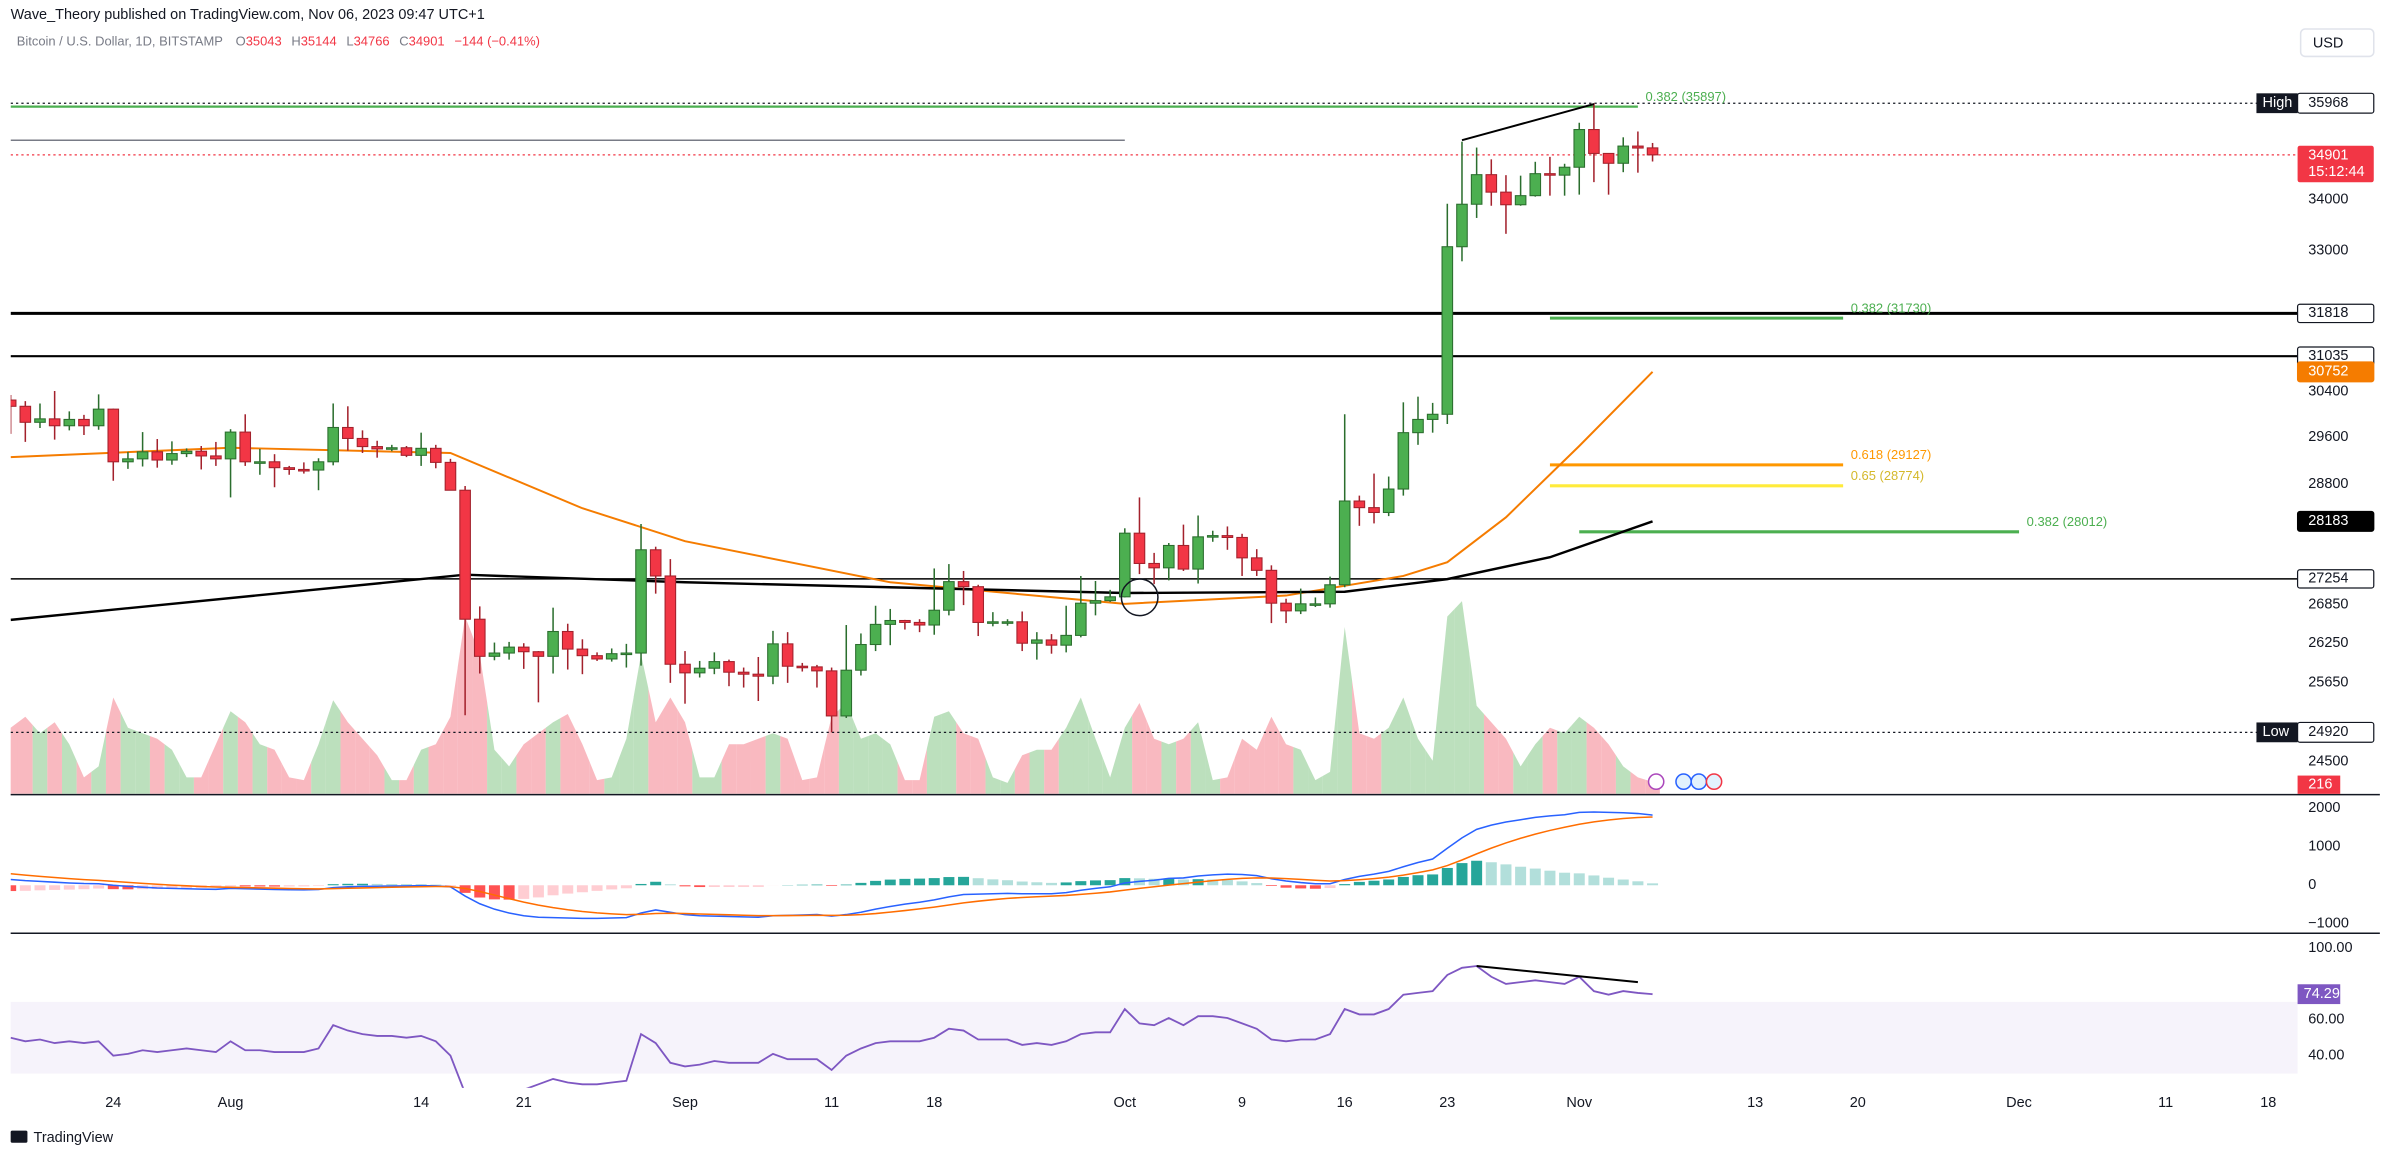 This screenshot has width=2389, height=1155. What do you see at coordinates (2328, 521) in the screenshot?
I see `price-tag: 28183` at bounding box center [2328, 521].